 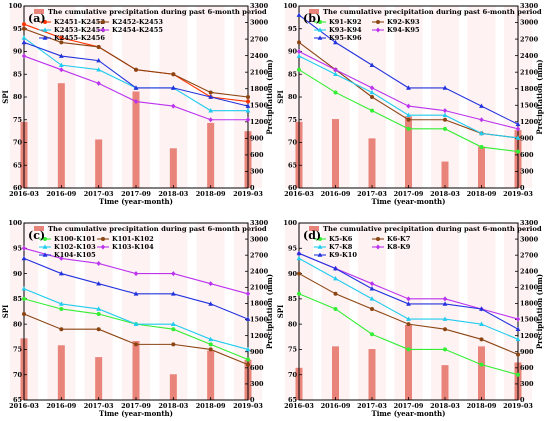 What do you see at coordinates (75, 247) in the screenshot?
I see `legend-label: K102-K103` at bounding box center [75, 247].